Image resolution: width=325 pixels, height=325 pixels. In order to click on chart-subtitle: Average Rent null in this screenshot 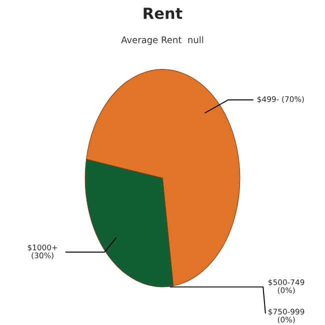, I will do `click(162, 40)`.